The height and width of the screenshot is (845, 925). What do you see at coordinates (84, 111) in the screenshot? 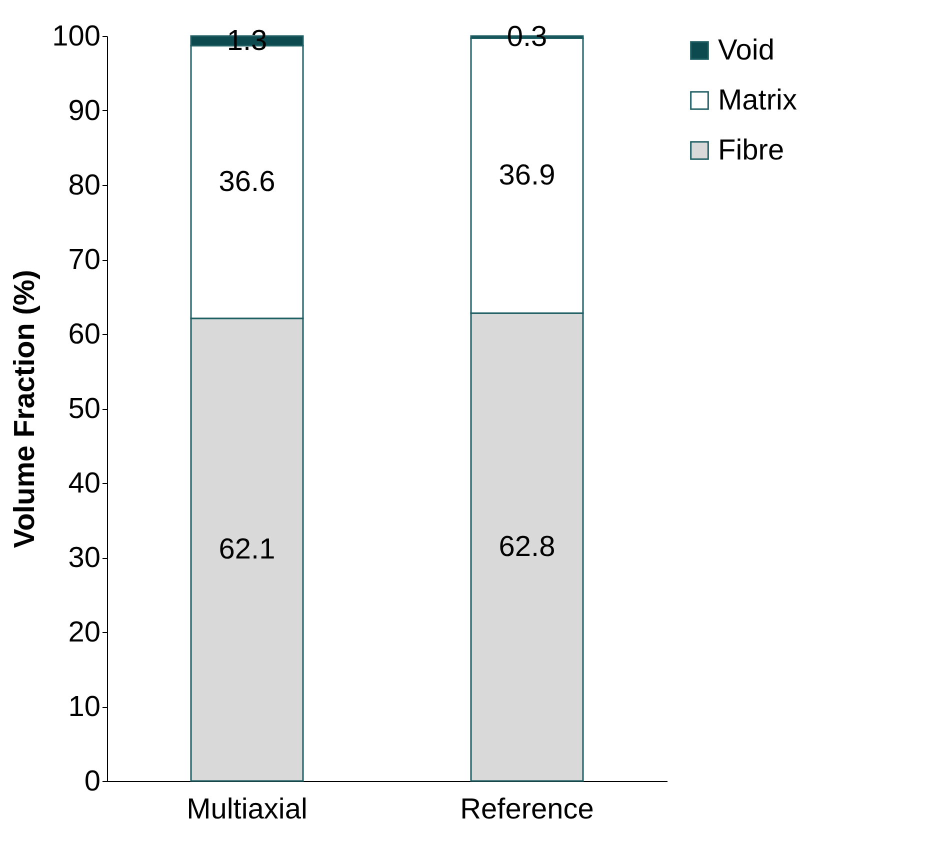
I see `y-tick-label: 90` at bounding box center [84, 111].